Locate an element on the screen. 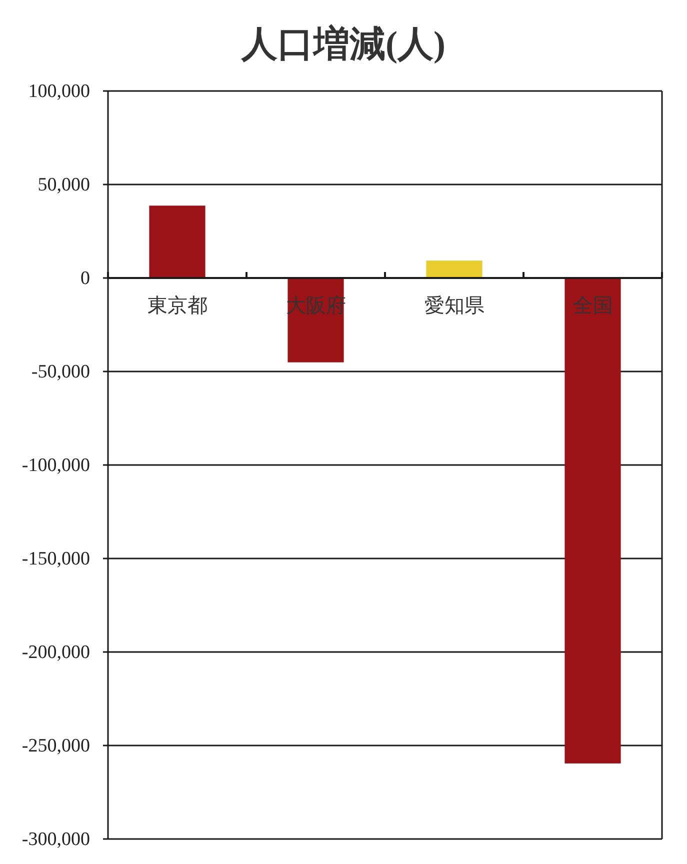 The width and height of the screenshot is (687, 864). x-tick-label: 東京都 is located at coordinates (177, 306).